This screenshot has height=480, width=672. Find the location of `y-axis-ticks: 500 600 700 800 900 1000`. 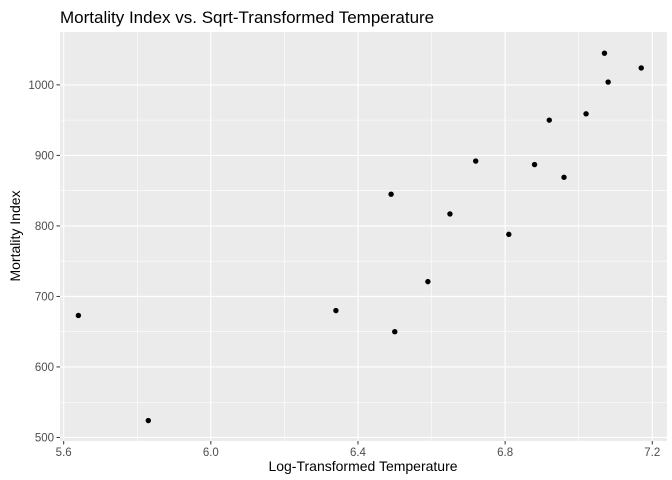

y-axis-ticks: 500 600 700 800 900 1000 is located at coordinates (44, 262).